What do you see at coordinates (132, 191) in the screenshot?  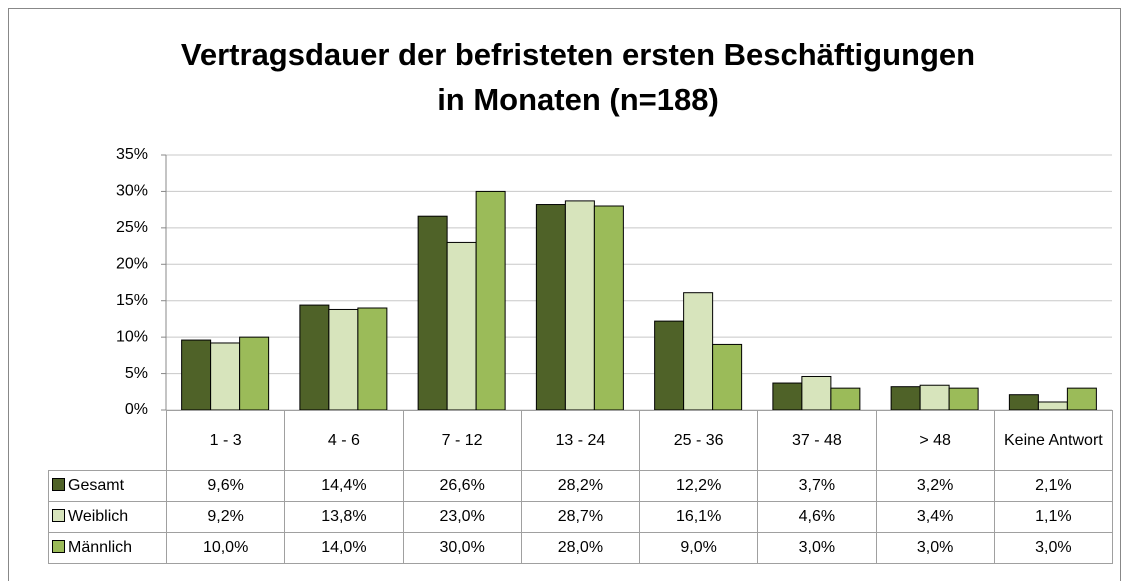 I see `y-tick-label: 30%` at bounding box center [132, 191].